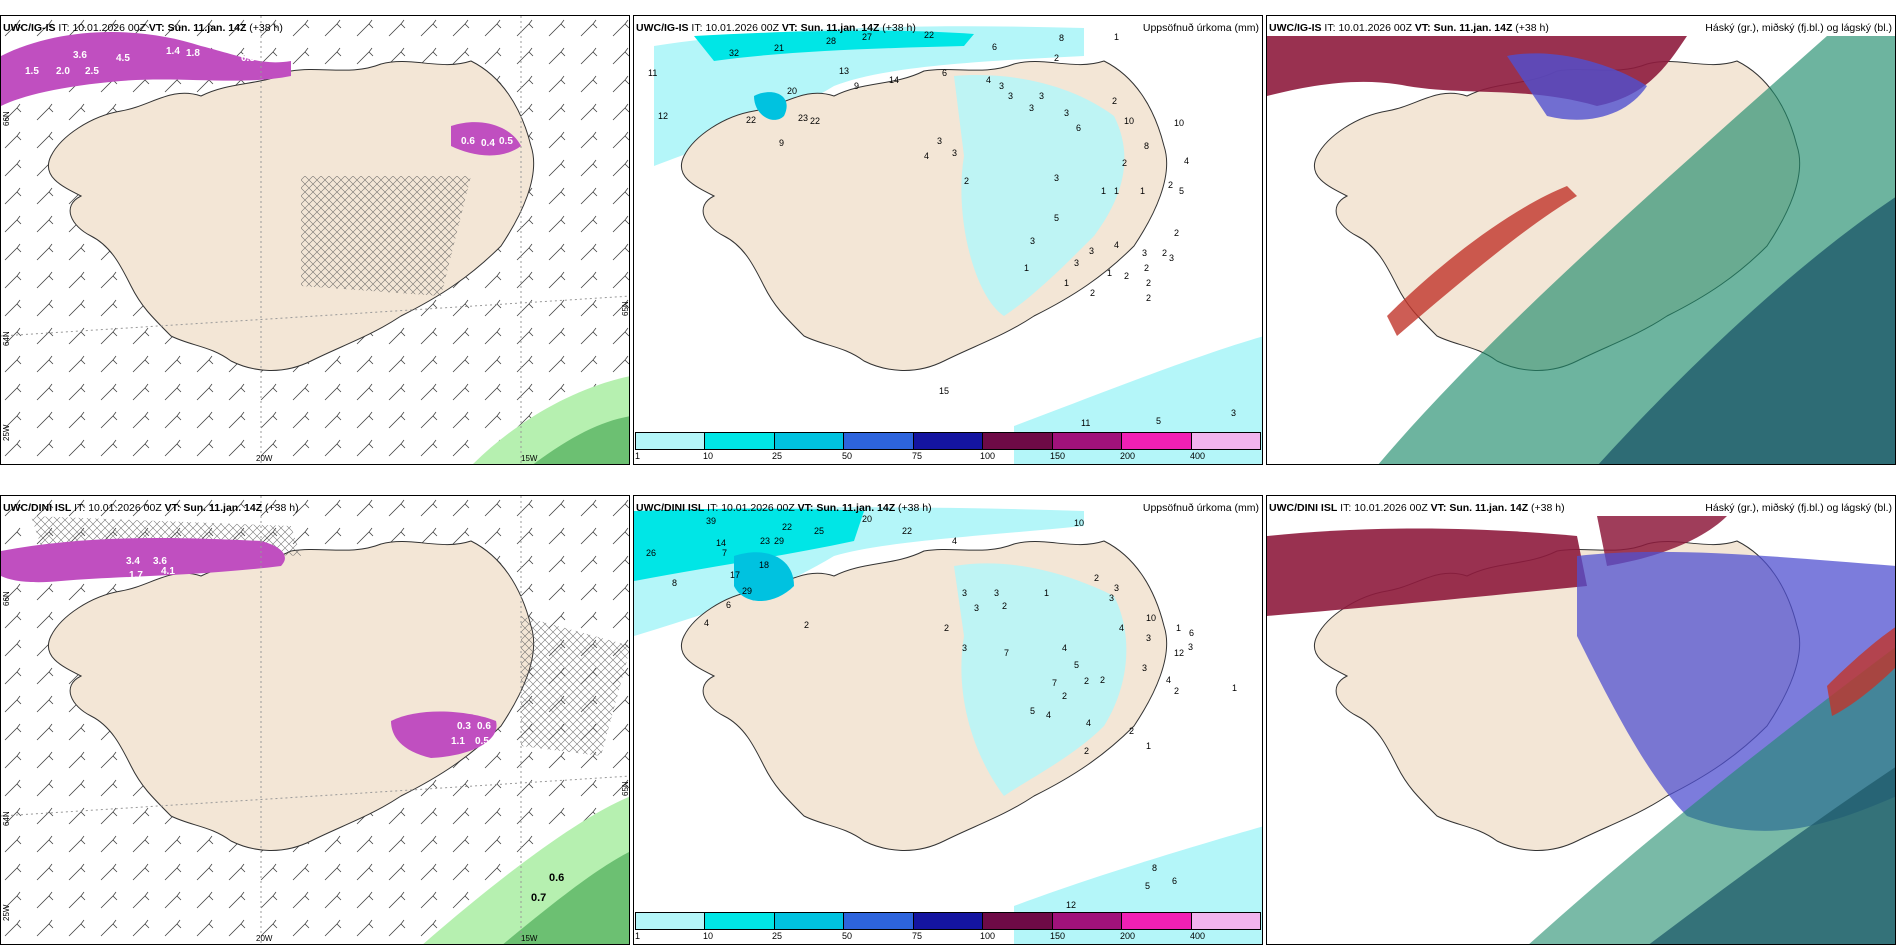  Describe the element at coordinates (651, 553) in the screenshot. I see `station-value: 26` at that location.